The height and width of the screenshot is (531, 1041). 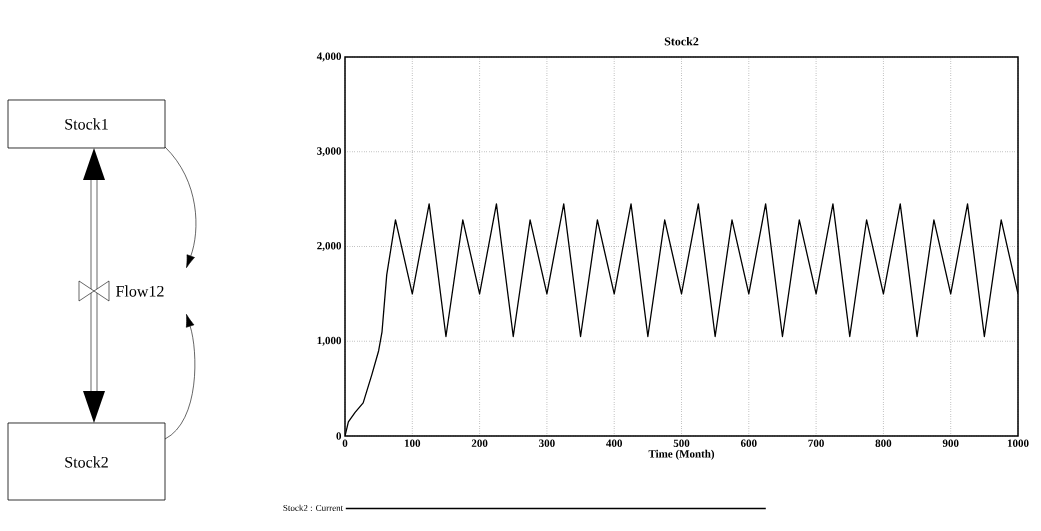 What do you see at coordinates (1018, 443) in the screenshot?
I see `x-tick-label: 1000` at bounding box center [1018, 443].